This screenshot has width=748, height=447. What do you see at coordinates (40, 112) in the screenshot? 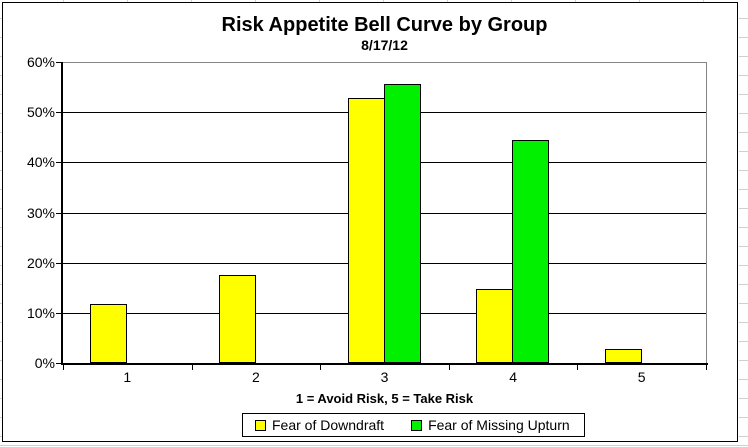
I see `y-axis-label: 50%` at bounding box center [40, 112].